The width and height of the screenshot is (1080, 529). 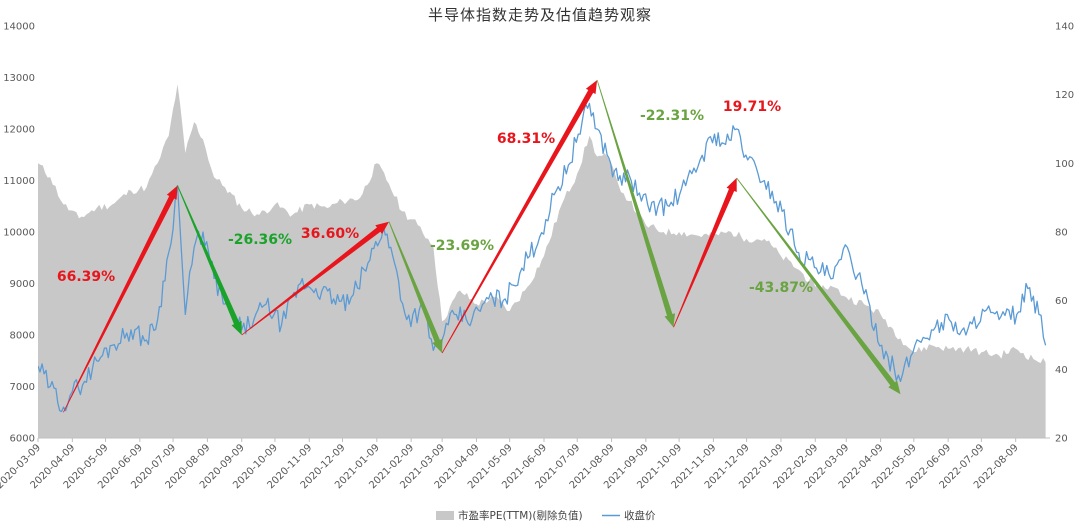 What do you see at coordinates (19, 130) in the screenshot?
I see `y-left-tick-label: 12000` at bounding box center [19, 130].